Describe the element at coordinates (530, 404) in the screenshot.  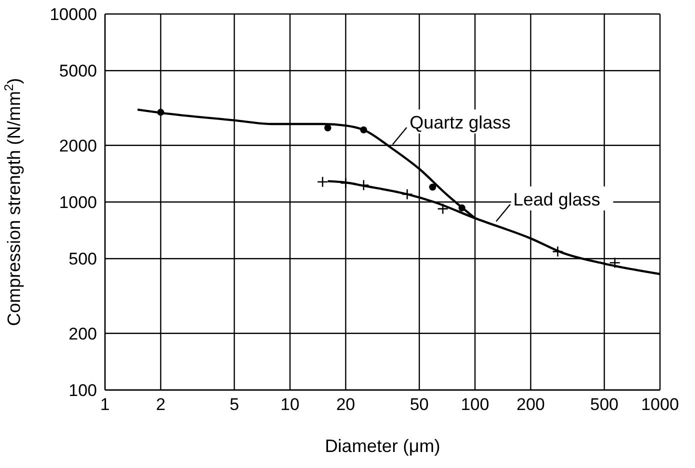
I see `x-tick-label: 200` at that location.